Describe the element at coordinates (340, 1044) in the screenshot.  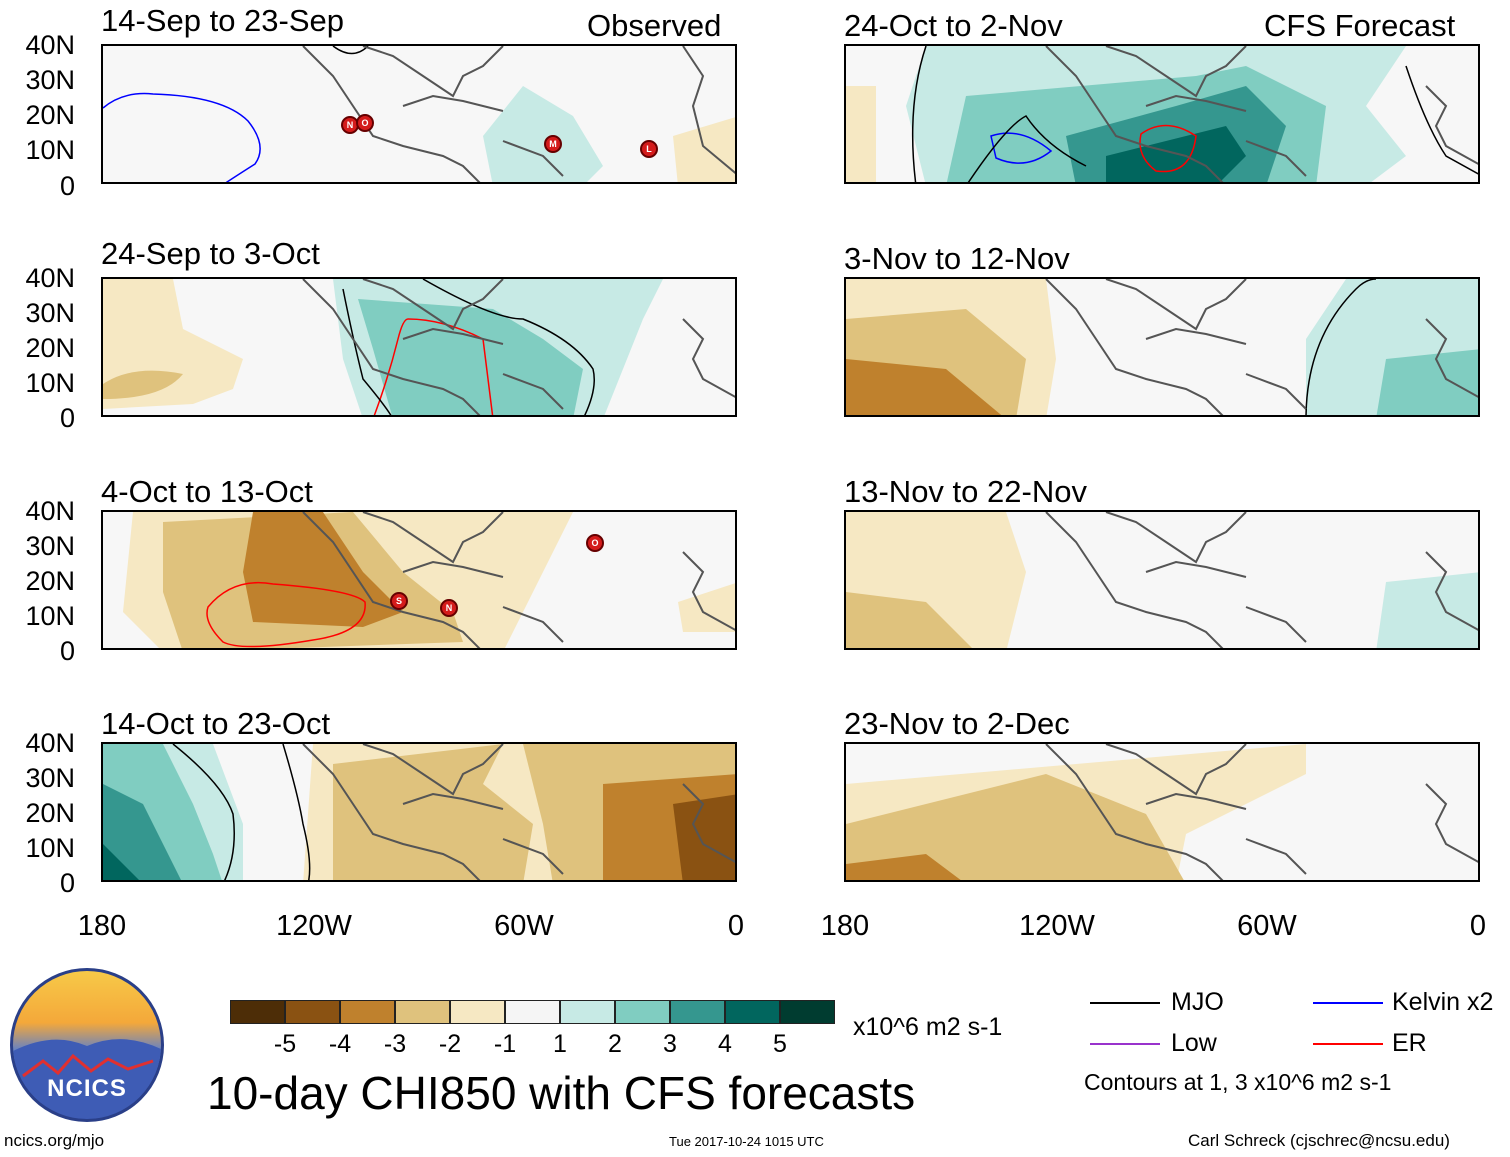
I see `colorbar-label: -4` at that location.